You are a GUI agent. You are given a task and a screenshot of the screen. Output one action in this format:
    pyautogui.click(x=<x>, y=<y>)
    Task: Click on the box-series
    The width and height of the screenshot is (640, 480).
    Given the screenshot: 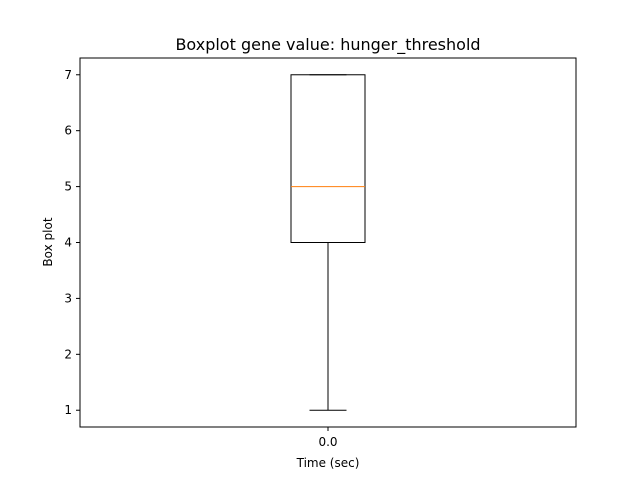 What is the action you would take?
    pyautogui.click(x=328, y=242)
    